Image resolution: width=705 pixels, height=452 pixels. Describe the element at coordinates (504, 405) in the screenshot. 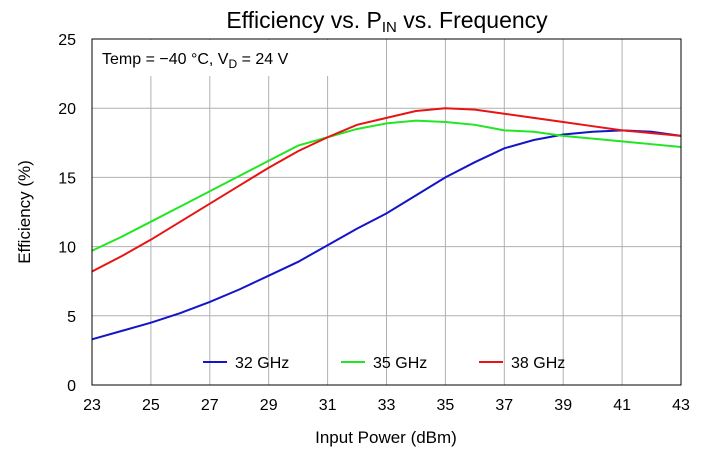

I see `x-tick-label: 37` at that location.